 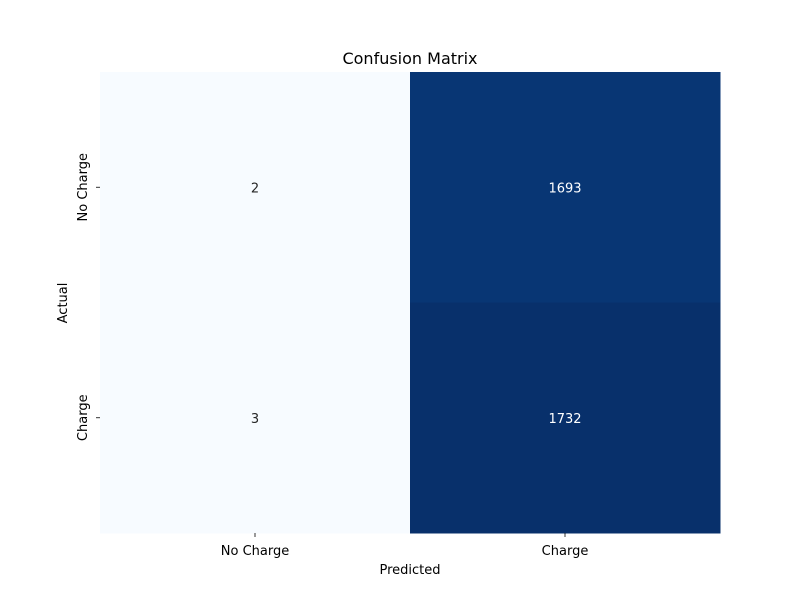 I want to click on x-axis-label: Predicted, so click(x=409, y=570).